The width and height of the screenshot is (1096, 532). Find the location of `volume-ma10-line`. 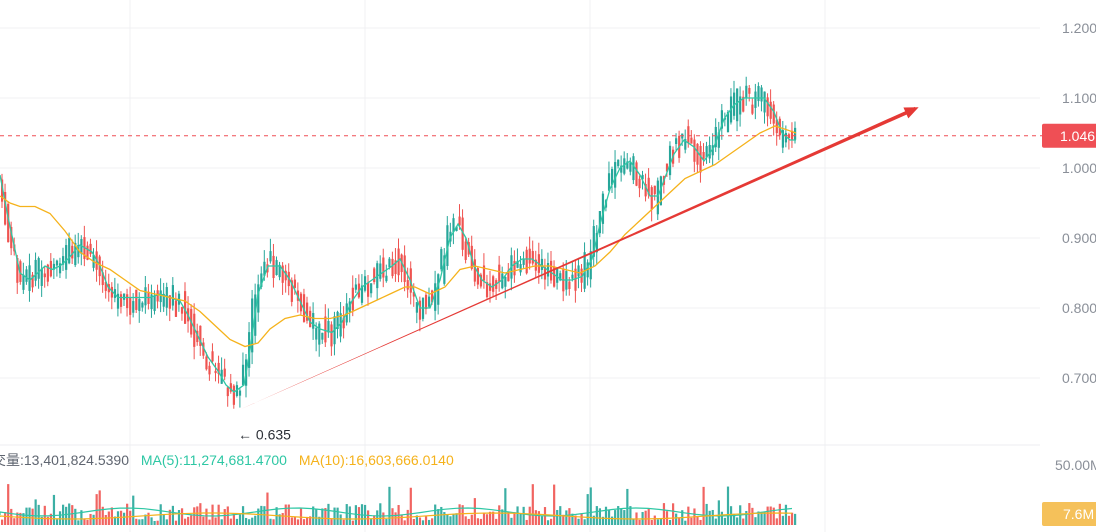

volume-ma10-line is located at coordinates (396, 516).